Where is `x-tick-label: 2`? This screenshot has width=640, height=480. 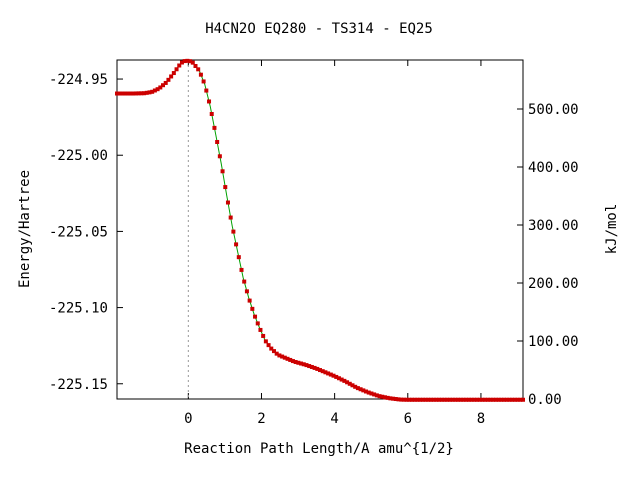
x-tick-label: 2 is located at coordinates (261, 419).